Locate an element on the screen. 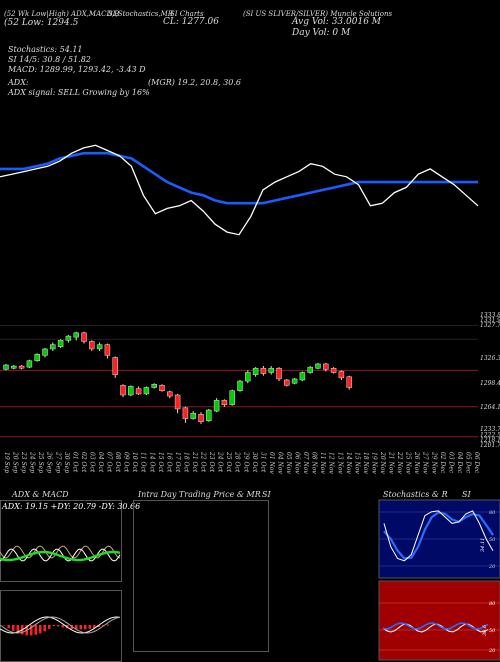 This screenshot has height=662, width=500. adx-minus-line is located at coordinates (60, 555).